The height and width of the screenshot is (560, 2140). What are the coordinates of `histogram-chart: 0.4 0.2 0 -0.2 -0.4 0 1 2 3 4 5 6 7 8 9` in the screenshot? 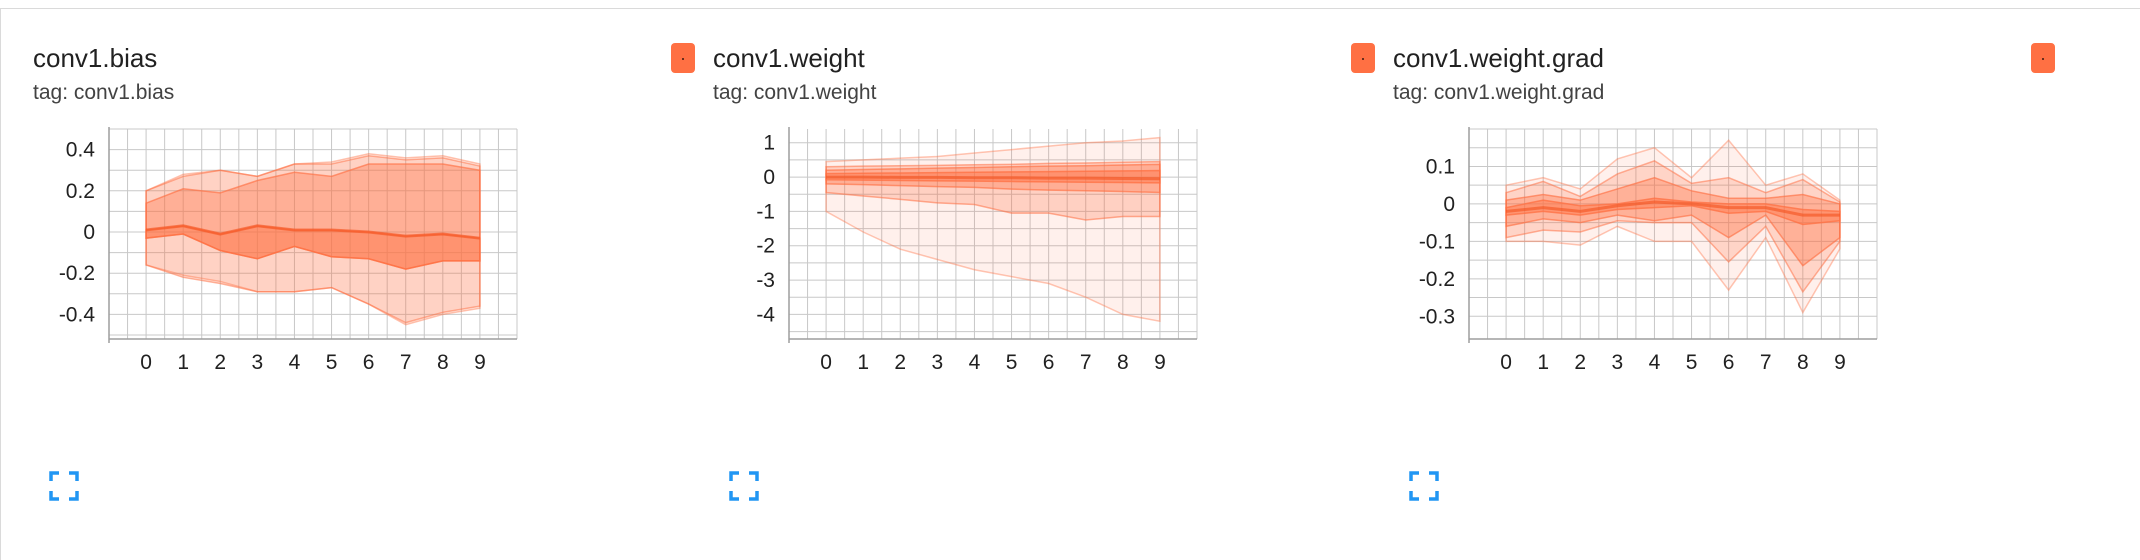 It's located at (288, 250).